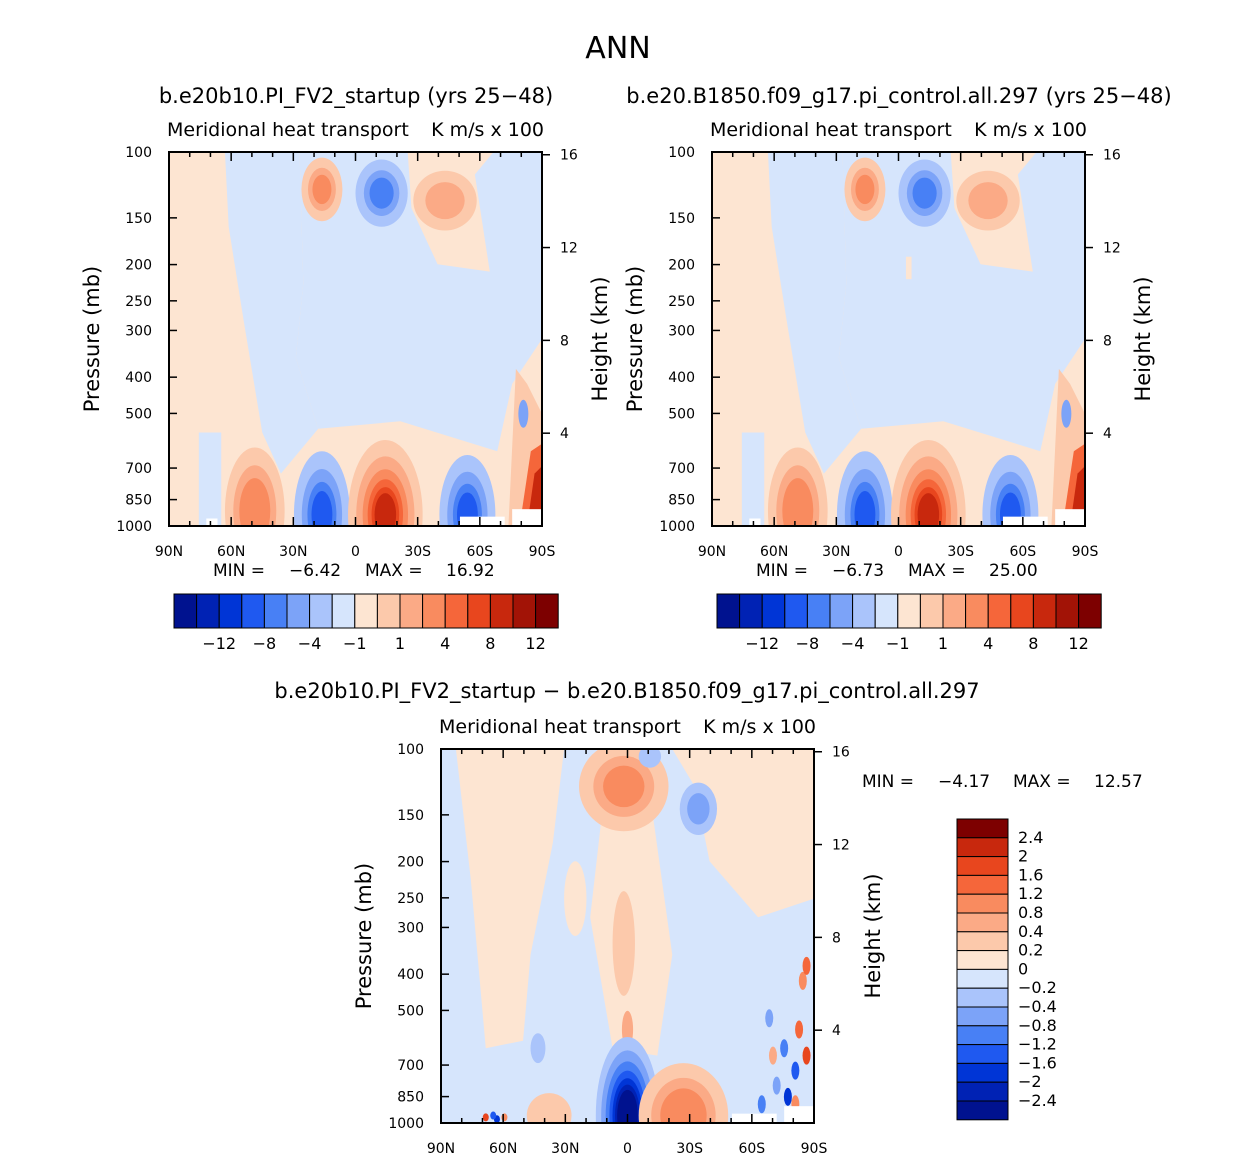 This screenshot has height=1159, width=1256. What do you see at coordinates (1037, 1044) in the screenshot?
I see `colorbar-label: −1.2` at bounding box center [1037, 1044].